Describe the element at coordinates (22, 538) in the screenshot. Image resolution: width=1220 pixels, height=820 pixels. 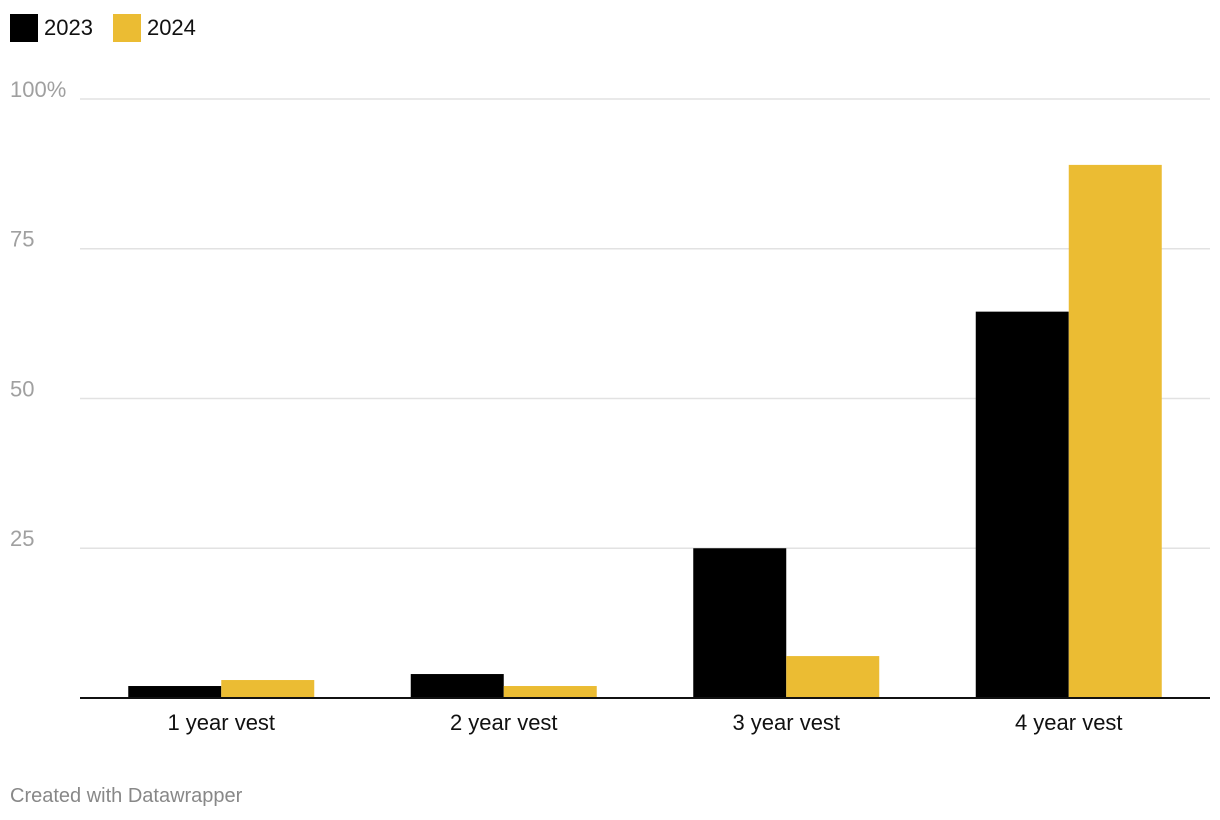
I see `y-tick-label-25: 25` at that location.